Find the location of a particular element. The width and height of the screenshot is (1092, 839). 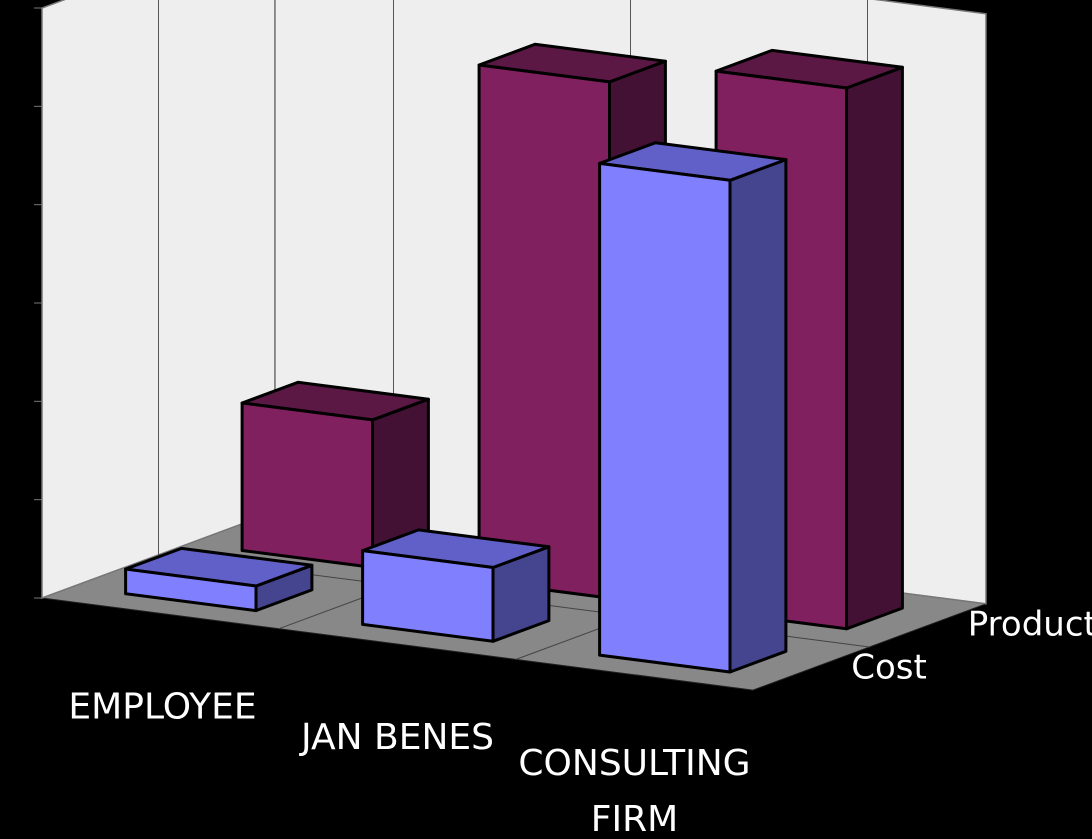

category-label-line: EMPLOYEE is located at coordinates (162, 706).